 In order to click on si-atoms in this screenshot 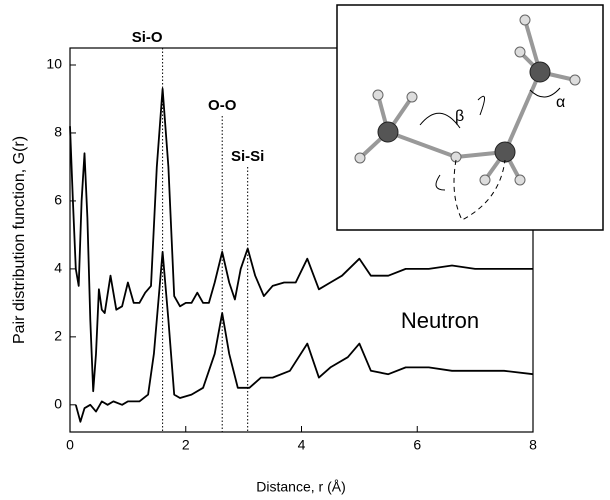, I will do `click(464, 112)`.